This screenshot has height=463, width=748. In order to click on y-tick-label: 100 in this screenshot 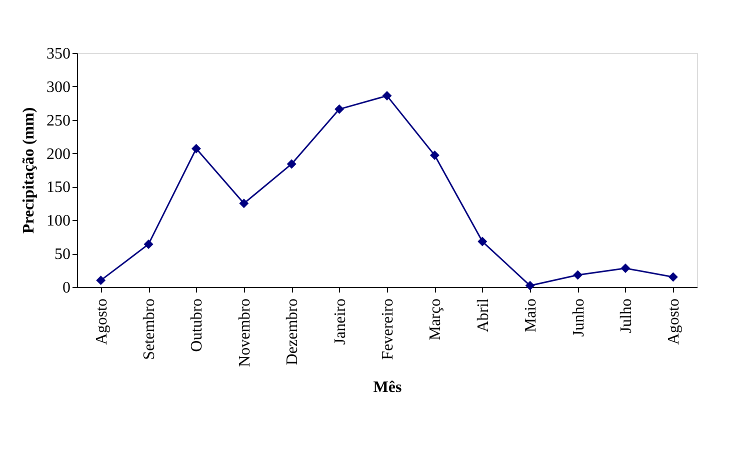, I will do `click(58, 221)`.